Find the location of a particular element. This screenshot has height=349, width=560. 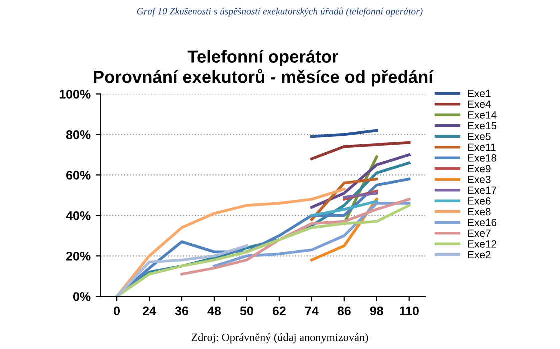

legend-label: Exe1 is located at coordinates (479, 94).